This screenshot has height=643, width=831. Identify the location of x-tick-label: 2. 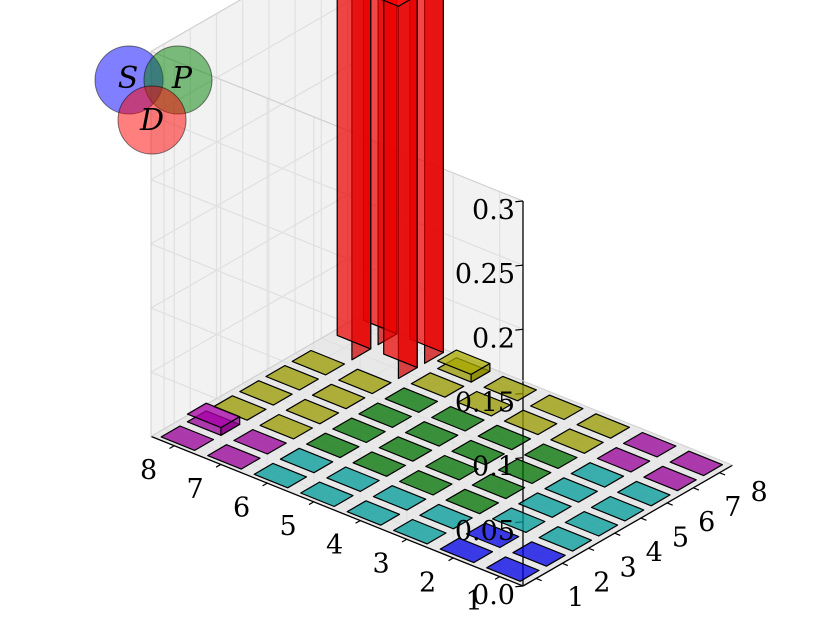
(601, 583).